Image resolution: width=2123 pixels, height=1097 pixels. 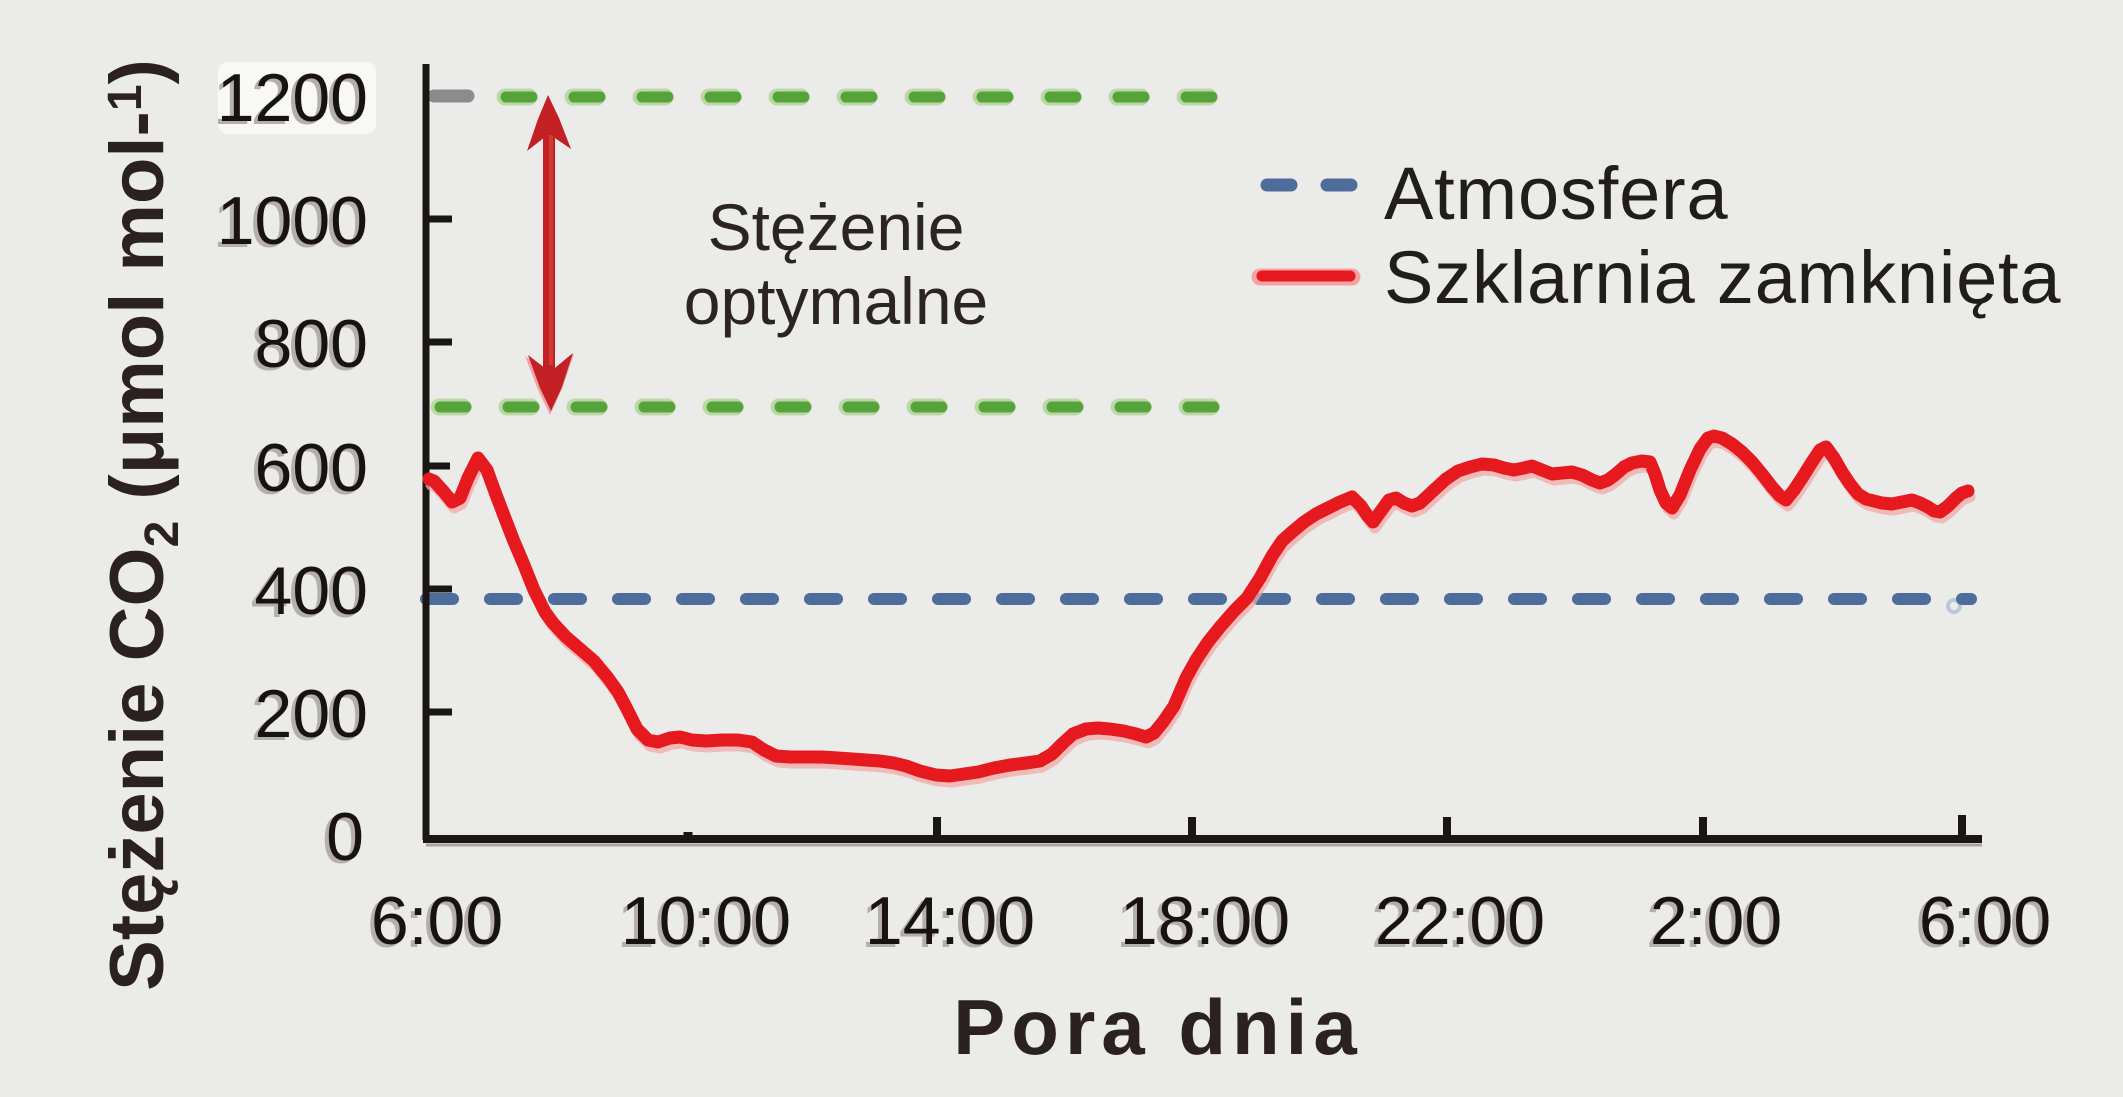 I want to click on svg-text: optymalne, so click(x=836, y=301).